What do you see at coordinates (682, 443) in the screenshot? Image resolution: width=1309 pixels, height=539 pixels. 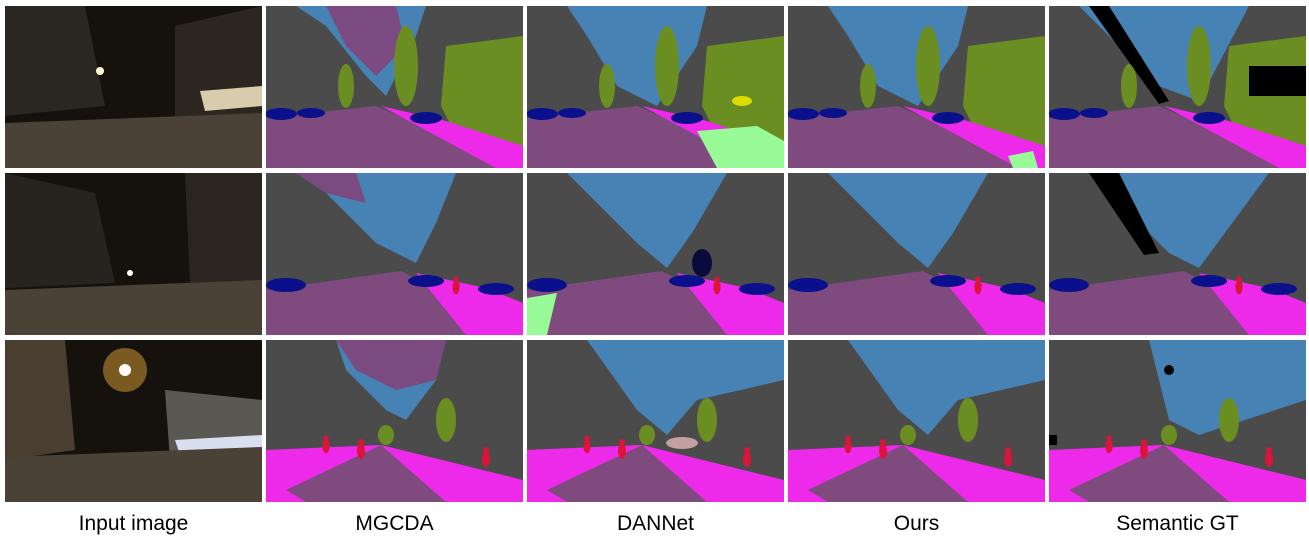 I see `misclass-segment` at bounding box center [682, 443].